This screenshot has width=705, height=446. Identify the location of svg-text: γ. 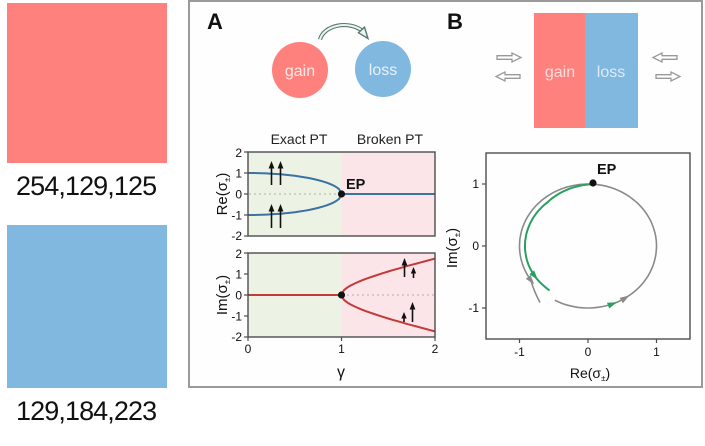
(341, 372).